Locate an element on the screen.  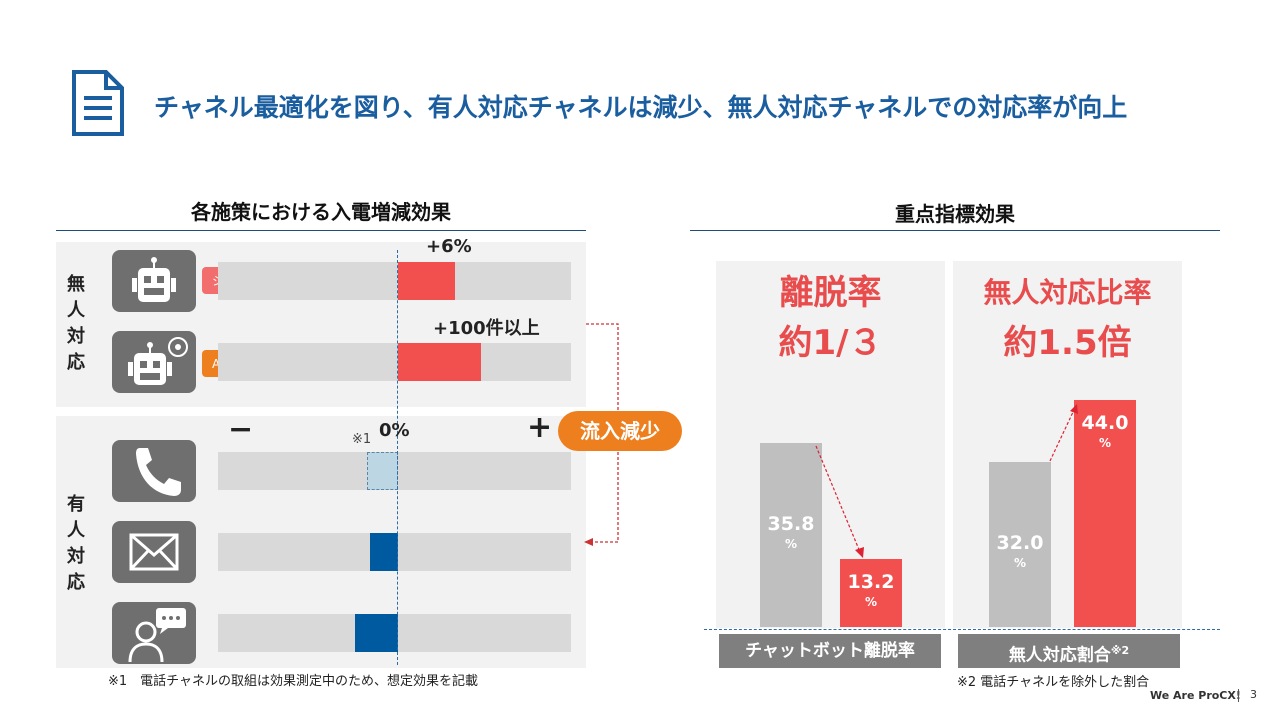
page-number: 3 is located at coordinates (1253, 694).